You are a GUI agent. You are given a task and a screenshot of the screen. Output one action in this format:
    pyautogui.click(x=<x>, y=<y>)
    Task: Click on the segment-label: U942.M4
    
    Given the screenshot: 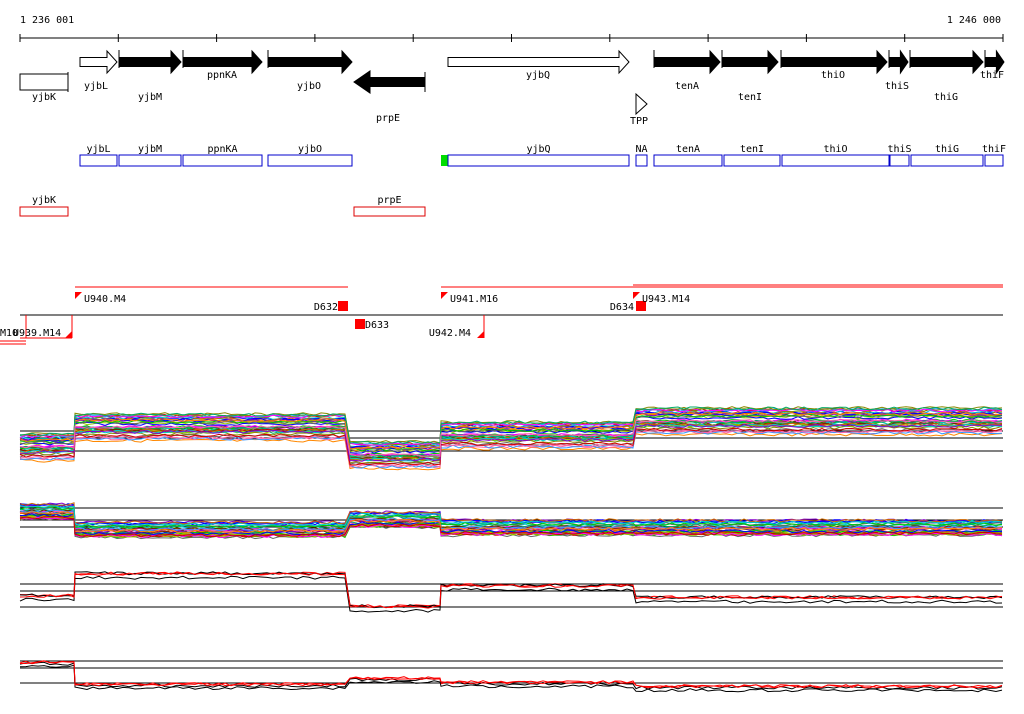 What is the action you would take?
    pyautogui.click(x=450, y=333)
    